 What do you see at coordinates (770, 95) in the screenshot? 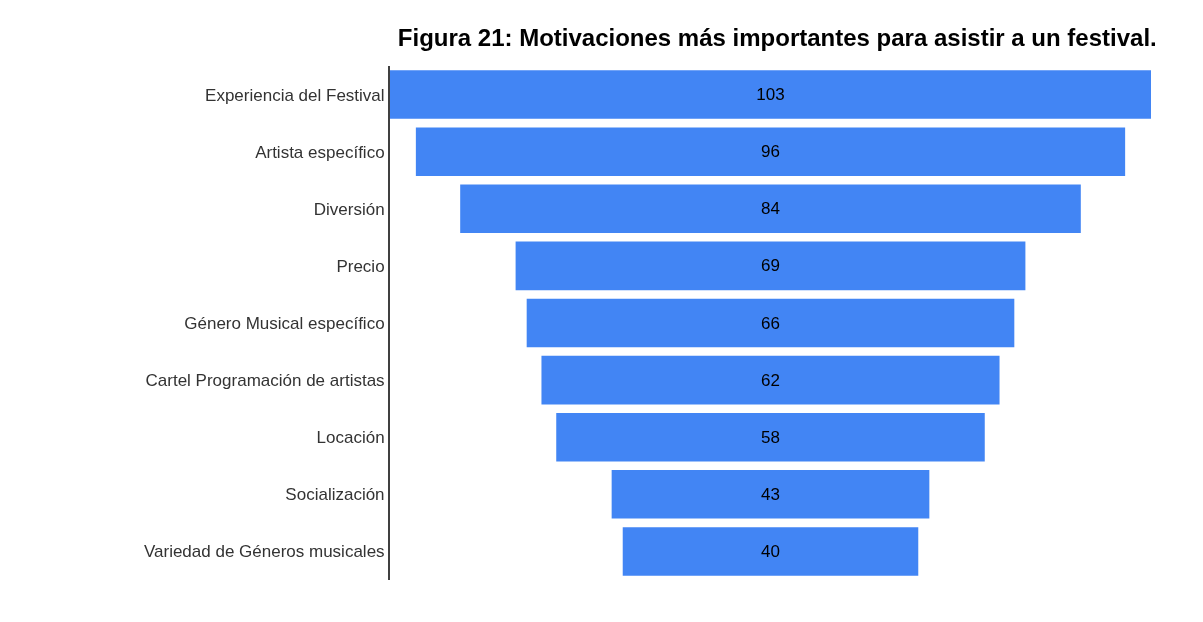
I see `data-label: 103` at bounding box center [770, 95].